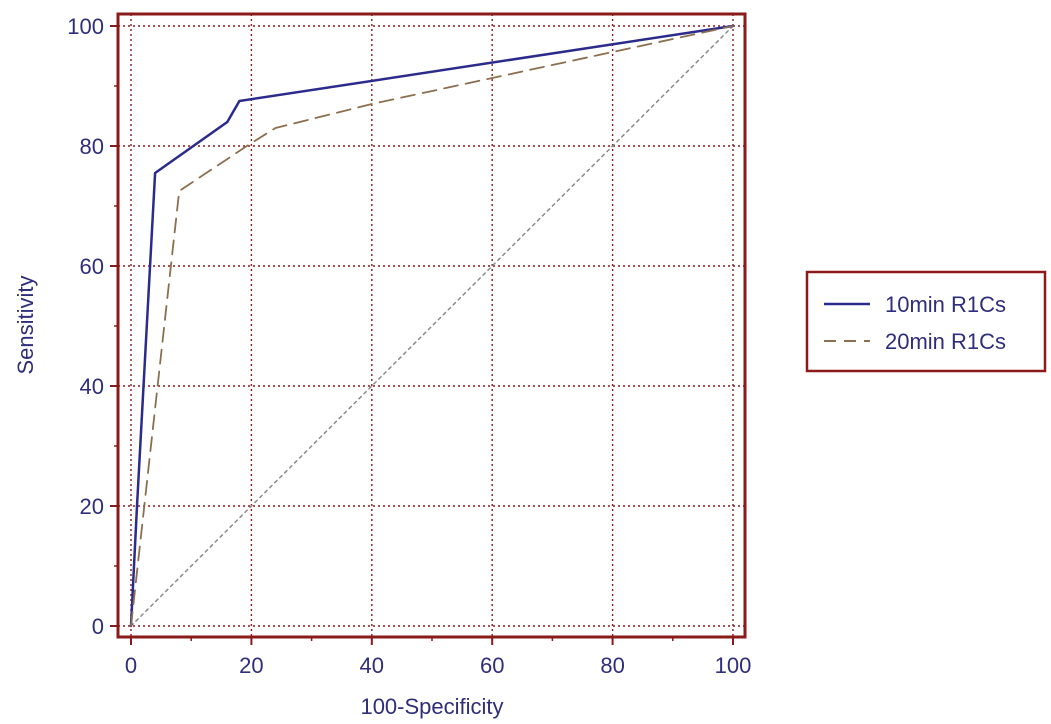 Image resolution: width=1051 pixels, height=724 pixels. Describe the element at coordinates (25, 324) in the screenshot. I see `y-axis-label: Sensitivity` at that location.